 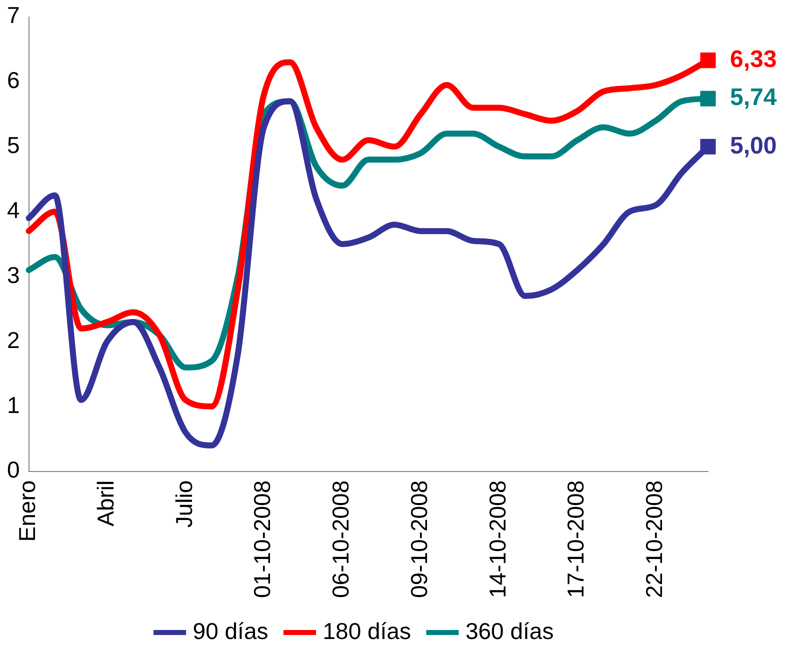 What do you see at coordinates (262, 539) in the screenshot?
I see `x-tick-label: 01-10-2008` at bounding box center [262, 539].